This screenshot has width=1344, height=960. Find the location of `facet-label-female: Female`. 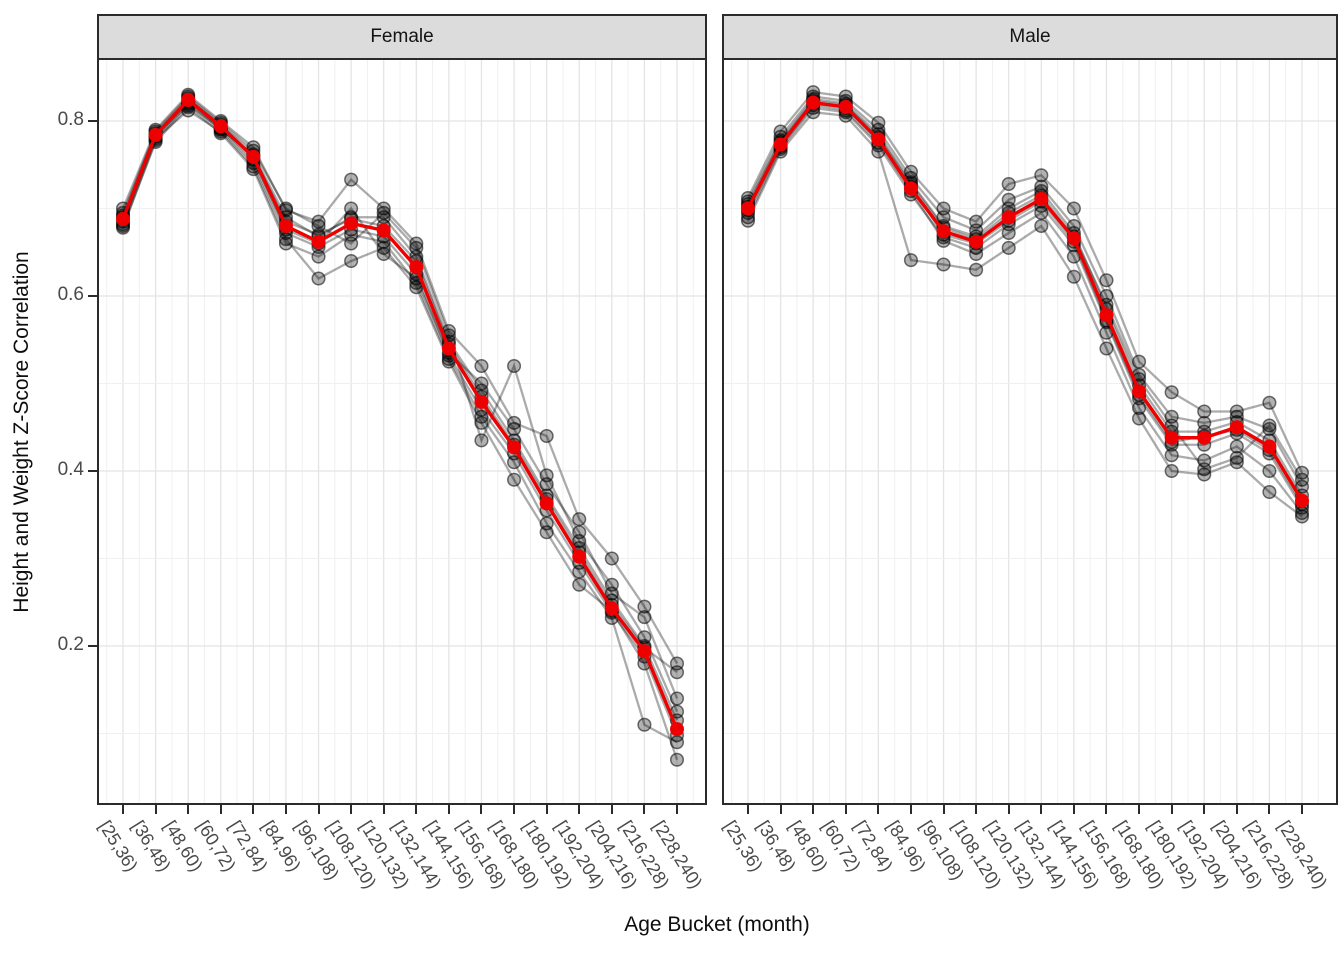

facet-label-female: Female is located at coordinates (402, 36).